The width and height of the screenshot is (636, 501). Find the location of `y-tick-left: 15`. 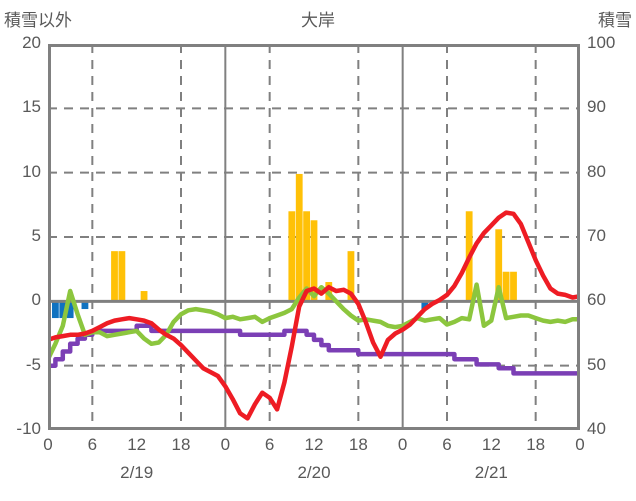

y-tick-left: 15 is located at coordinates (31, 107).